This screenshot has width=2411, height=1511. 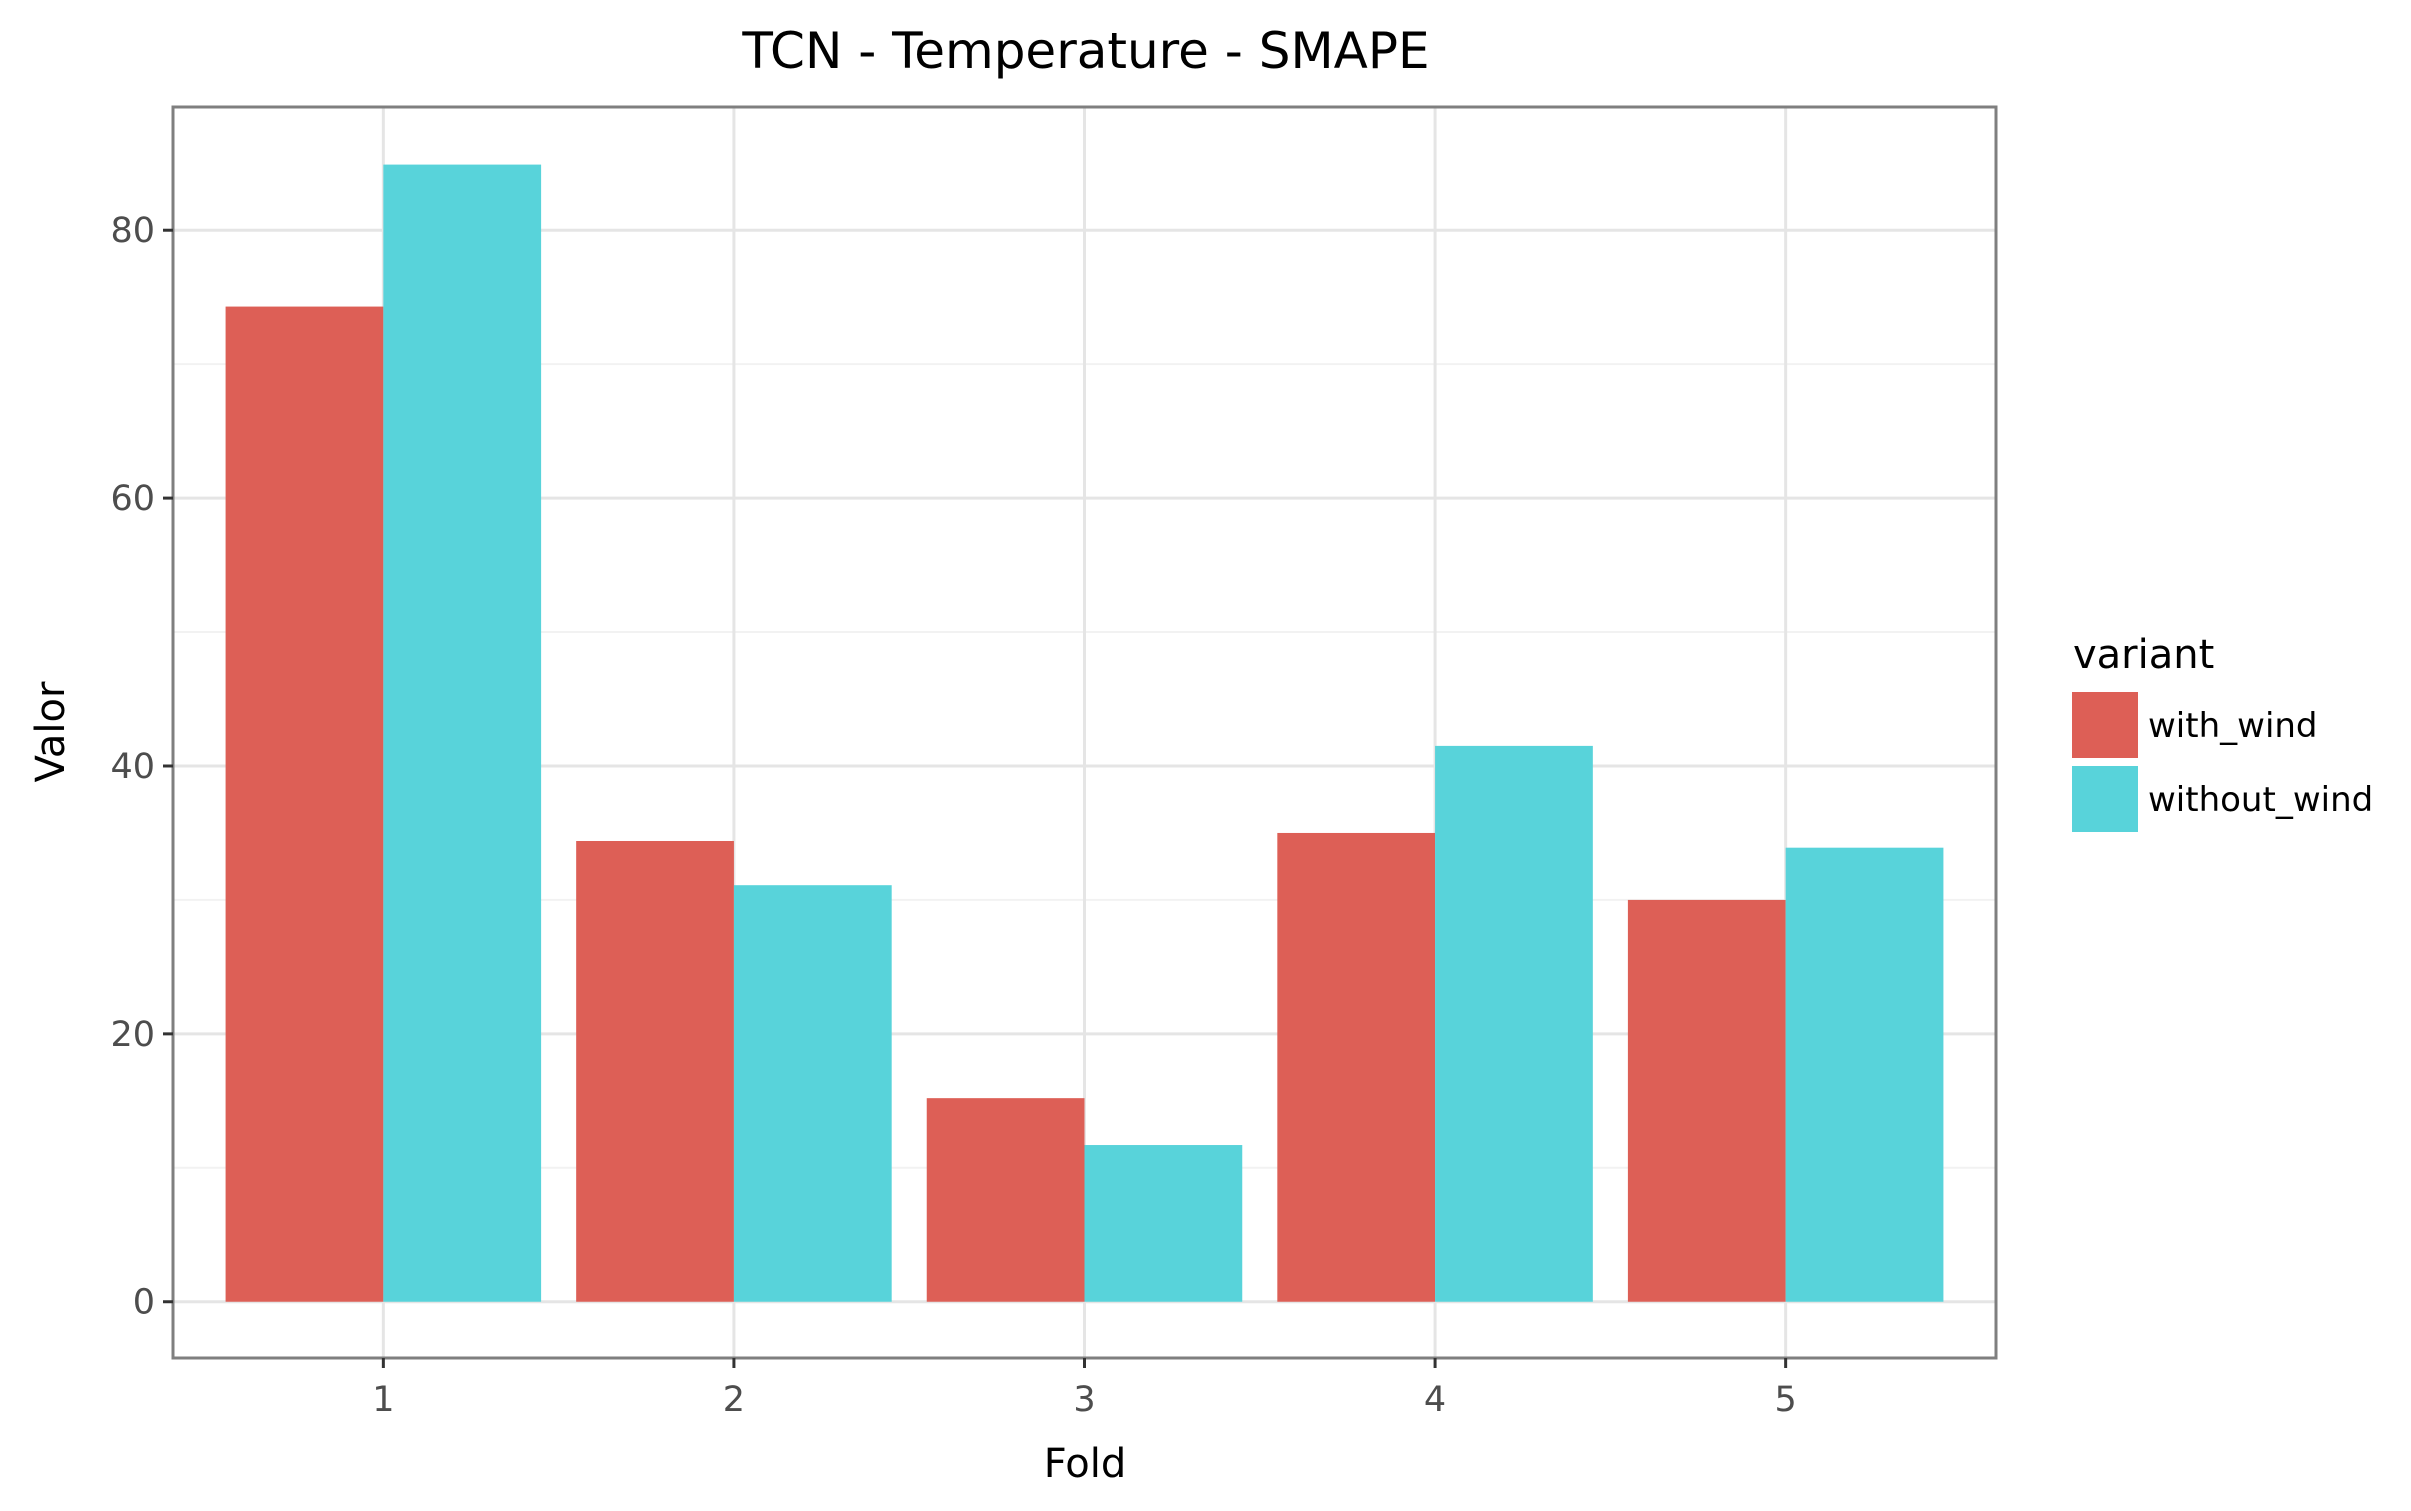 I want to click on legend-label-with-wind: with_wind, so click(x=2233, y=726).